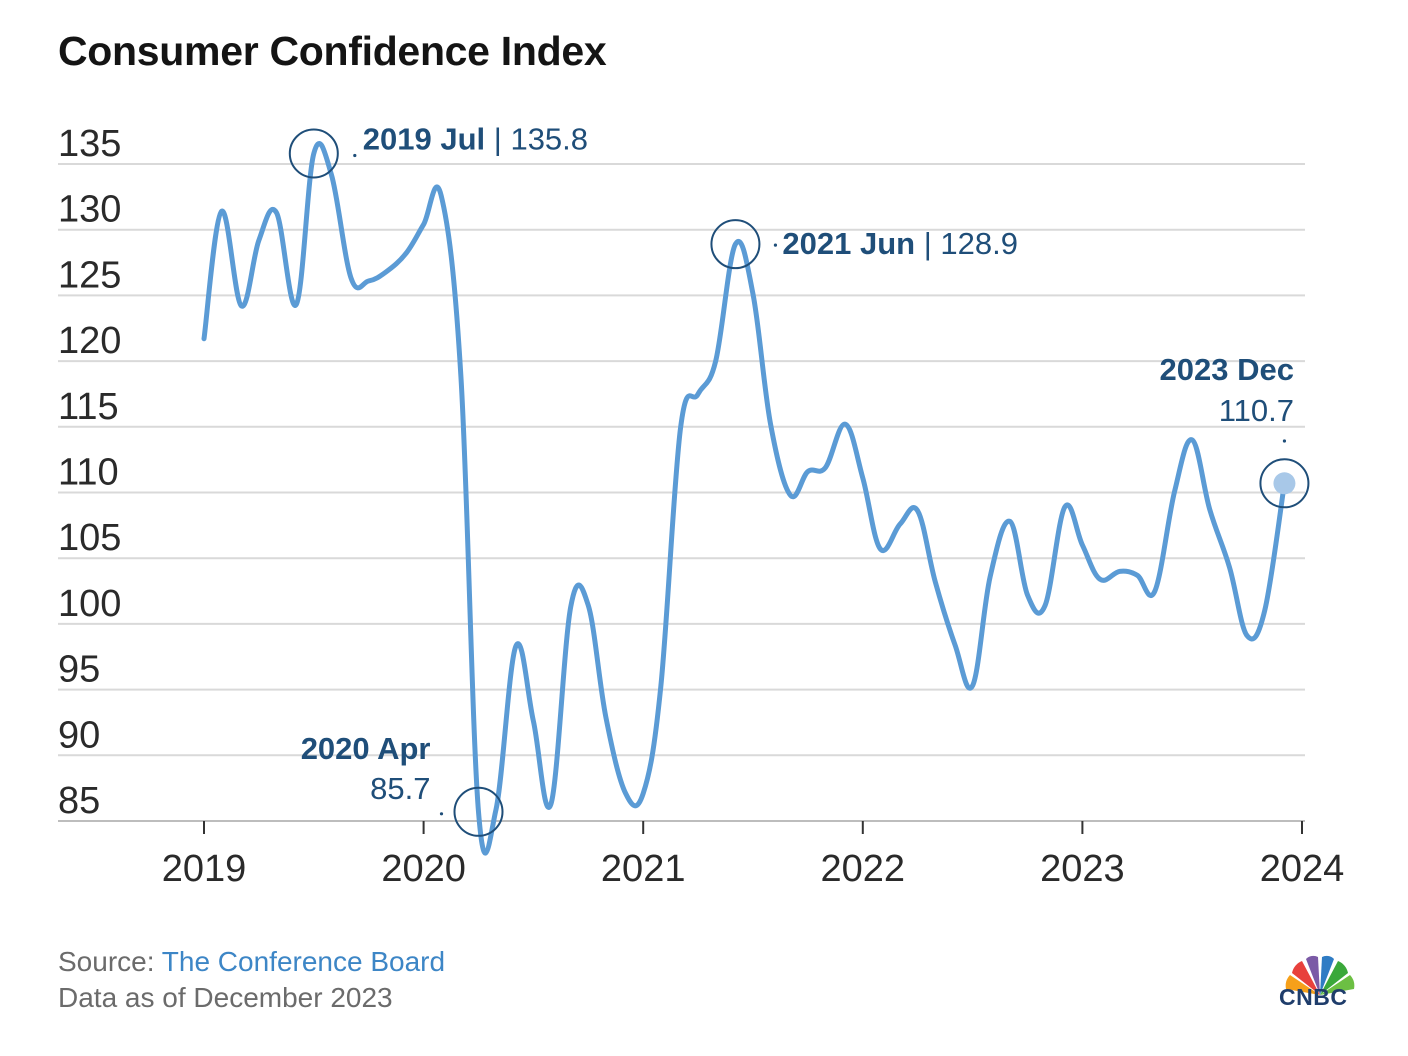 Image resolution: width=1408 pixels, height=1056 pixels. What do you see at coordinates (225, 997) in the screenshot?
I see `data-as-of: Data as of December 2023` at bounding box center [225, 997].